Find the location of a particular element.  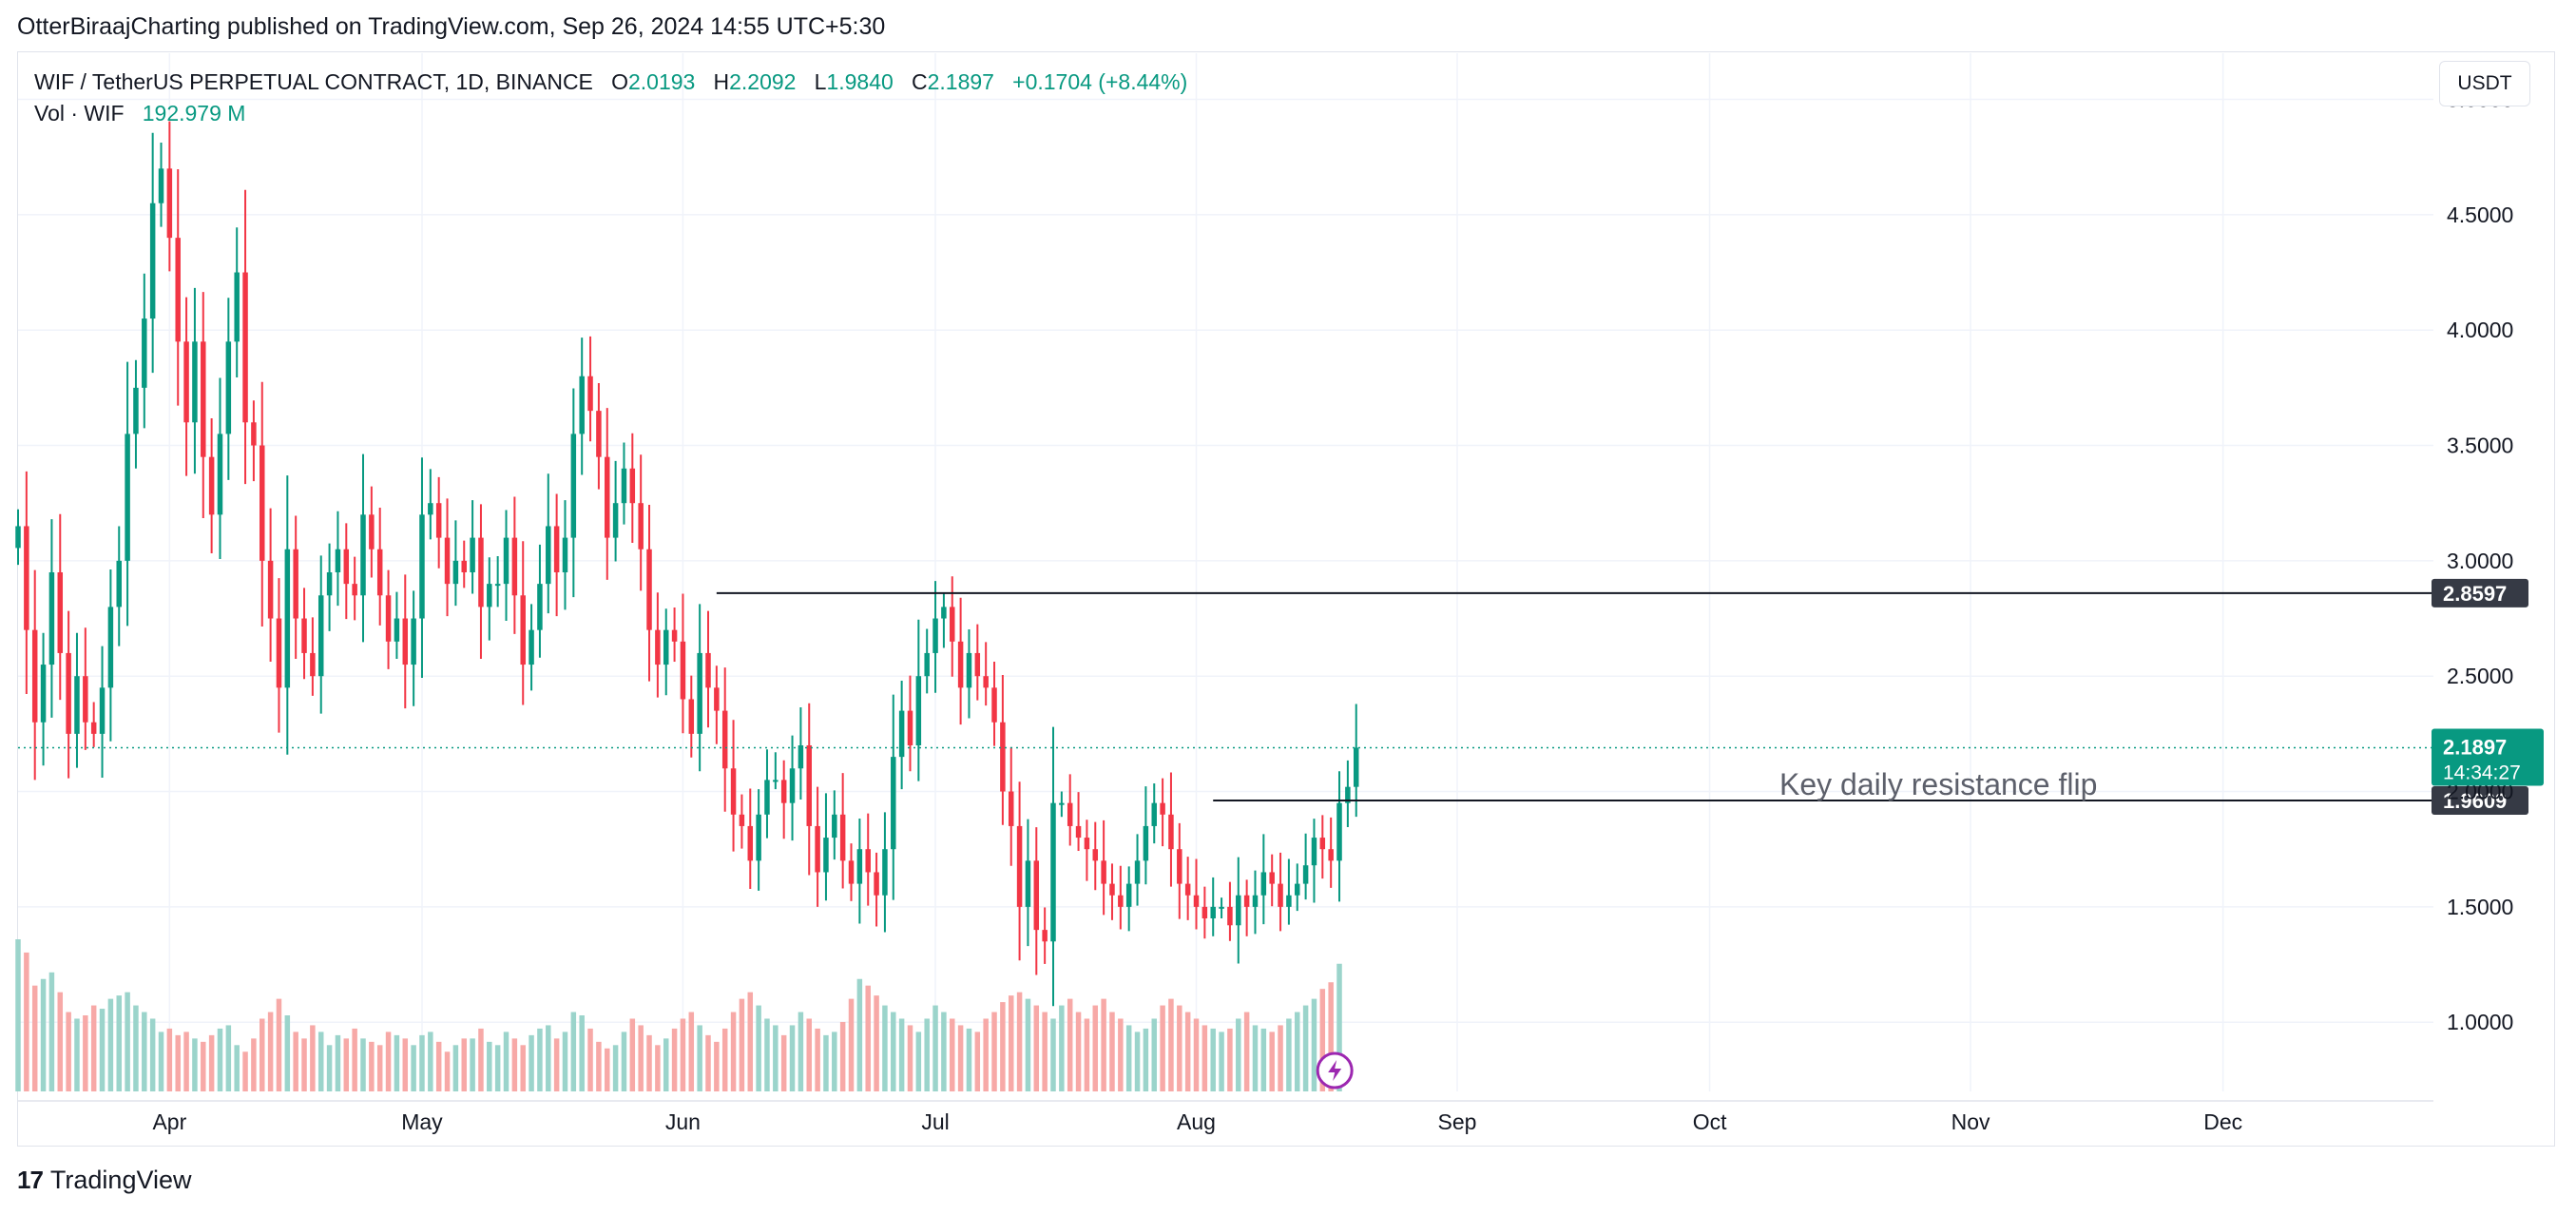

tradingview-logo-icon: 17 is located at coordinates (31, 1180).